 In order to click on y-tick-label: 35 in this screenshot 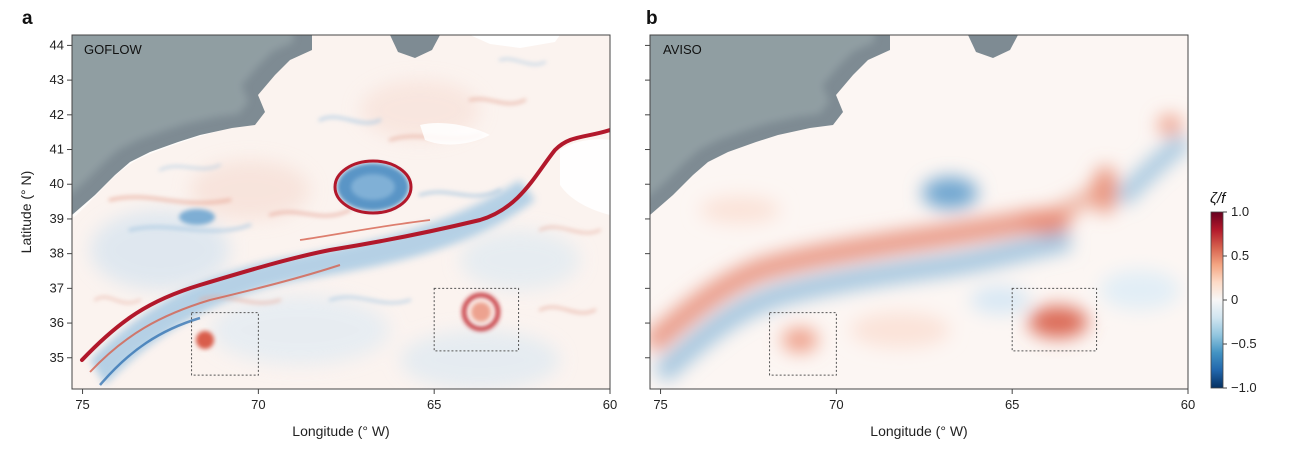, I will do `click(57, 357)`.